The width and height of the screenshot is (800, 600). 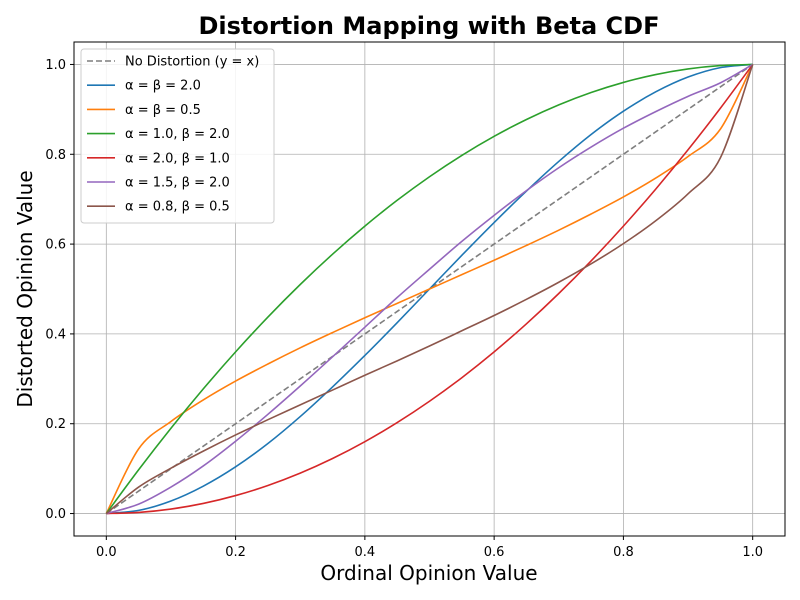 What do you see at coordinates (55, 65) in the screenshot?
I see `y-tick-label: 1.0` at bounding box center [55, 65].